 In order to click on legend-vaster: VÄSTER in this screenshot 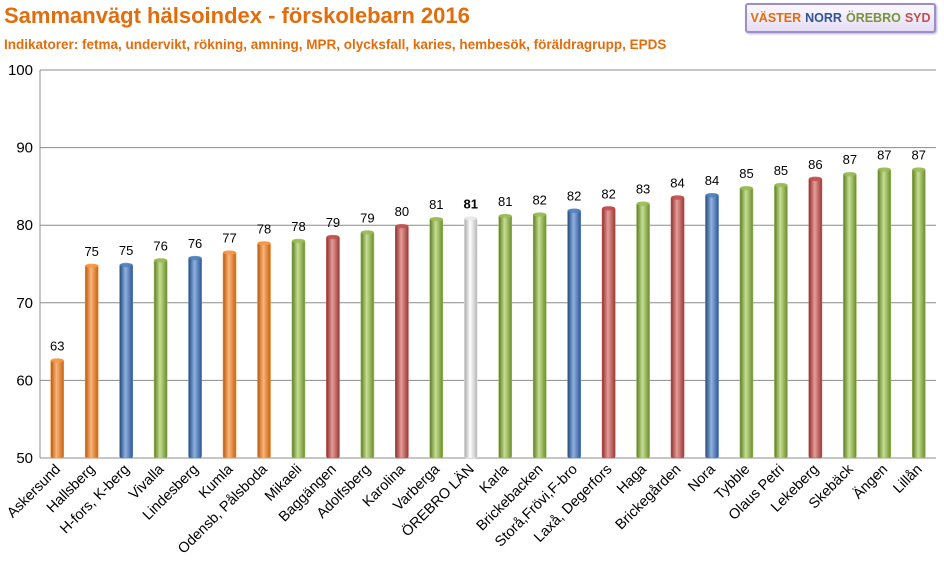, I will do `click(776, 18)`.